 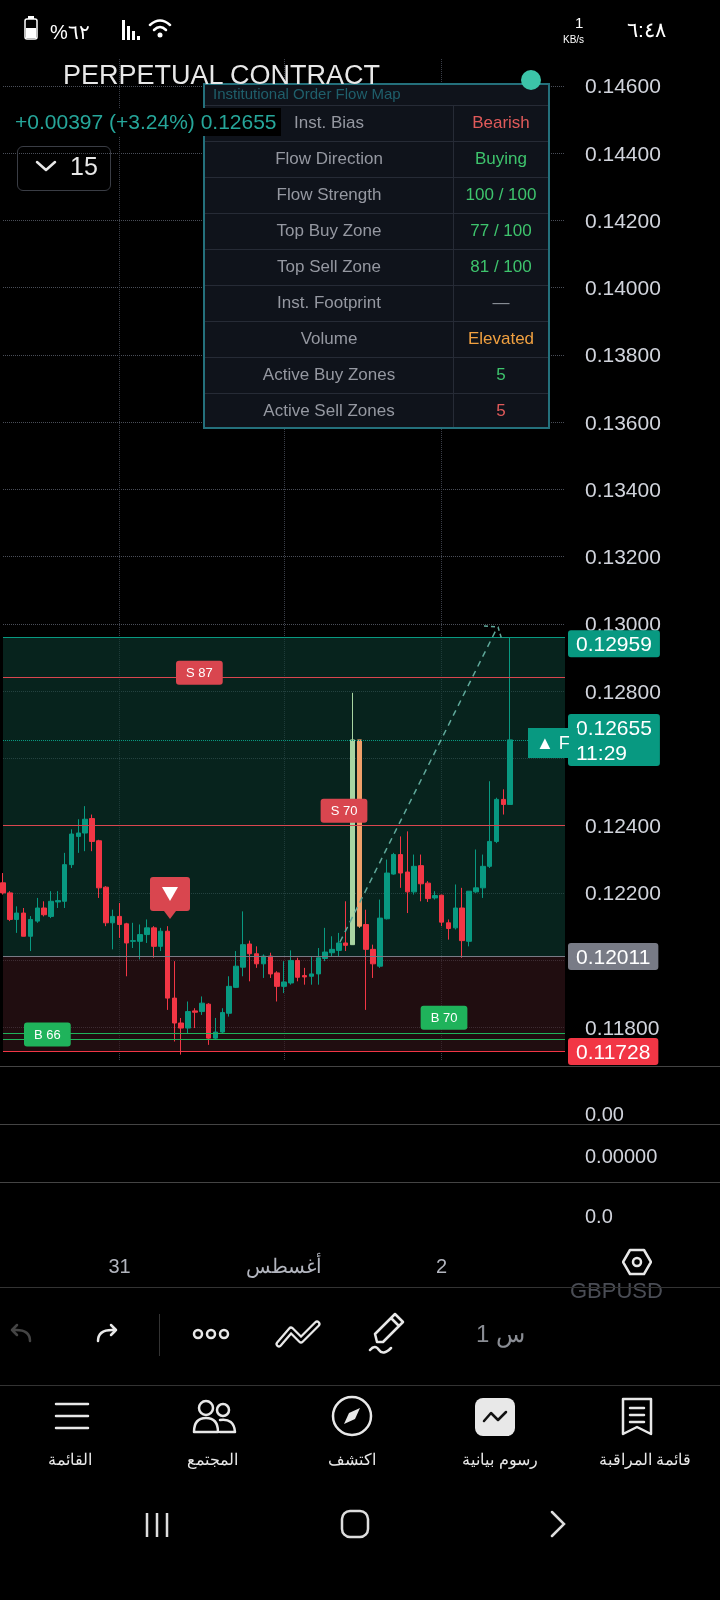 What do you see at coordinates (444, 1018) in the screenshot?
I see `ref-line-label: B 70` at bounding box center [444, 1018].